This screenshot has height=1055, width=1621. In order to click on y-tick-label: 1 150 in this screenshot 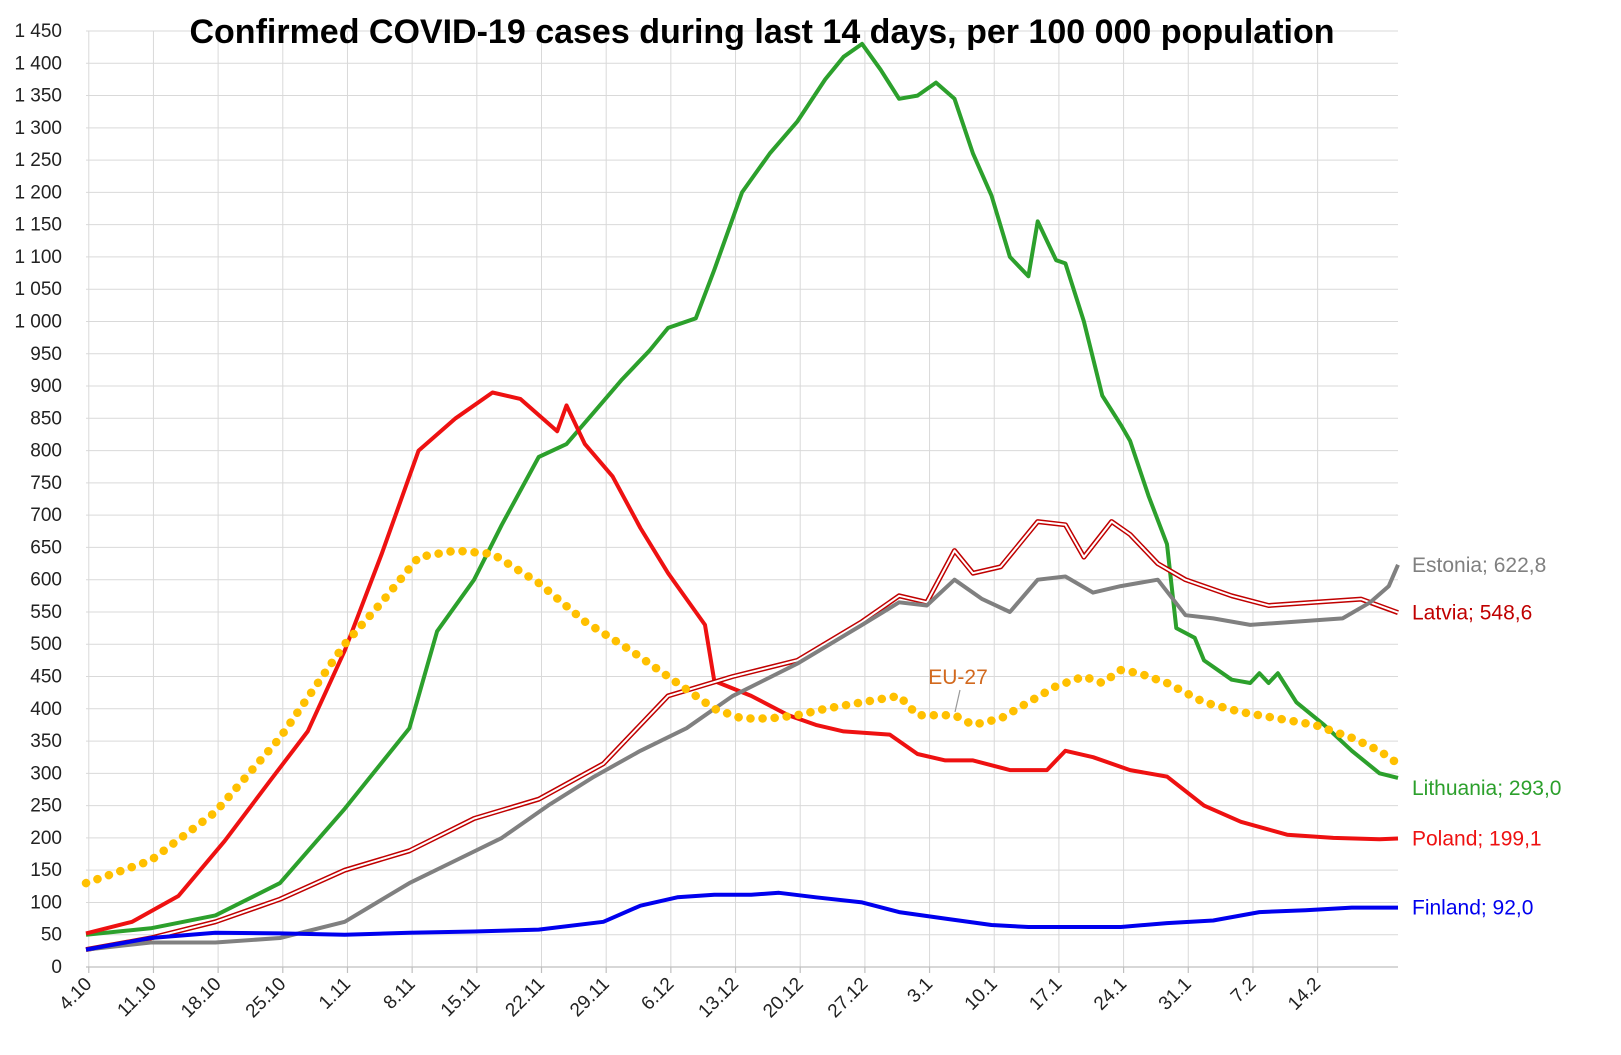, I will do `click(38, 225)`.